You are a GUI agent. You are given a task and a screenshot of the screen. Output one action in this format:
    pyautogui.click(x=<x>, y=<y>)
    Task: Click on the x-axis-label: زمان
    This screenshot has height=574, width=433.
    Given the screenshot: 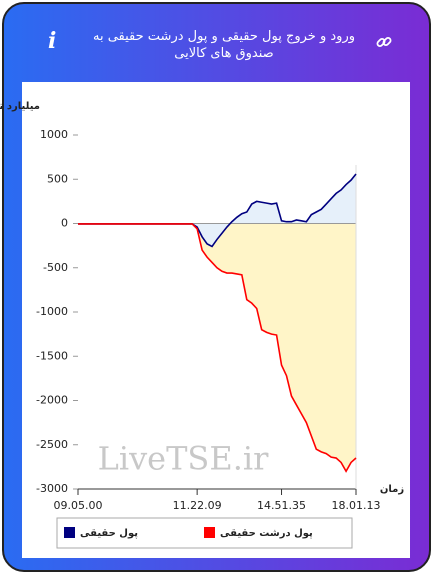 What is the action you would take?
    pyautogui.click(x=392, y=489)
    